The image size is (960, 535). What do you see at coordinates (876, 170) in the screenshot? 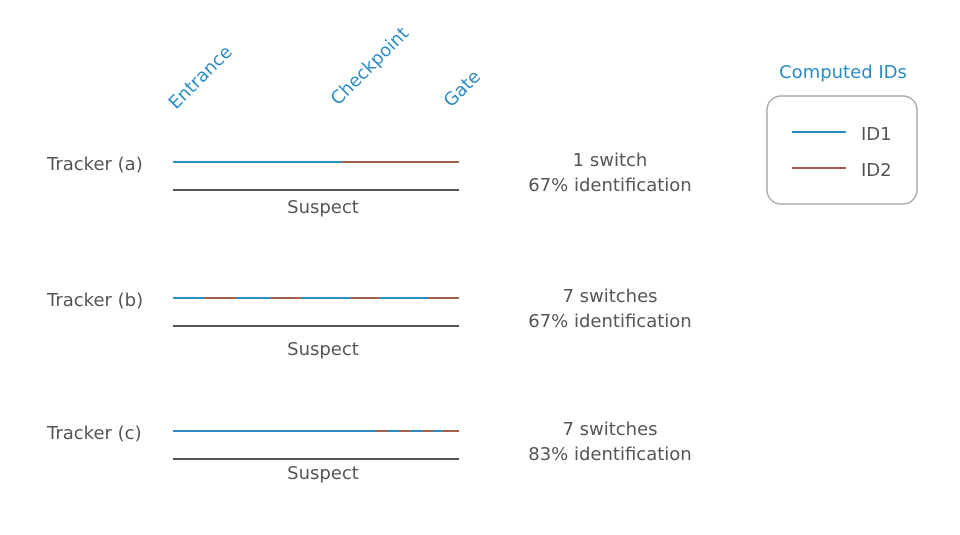
I see `legend-label-id2: ID2` at bounding box center [876, 170].